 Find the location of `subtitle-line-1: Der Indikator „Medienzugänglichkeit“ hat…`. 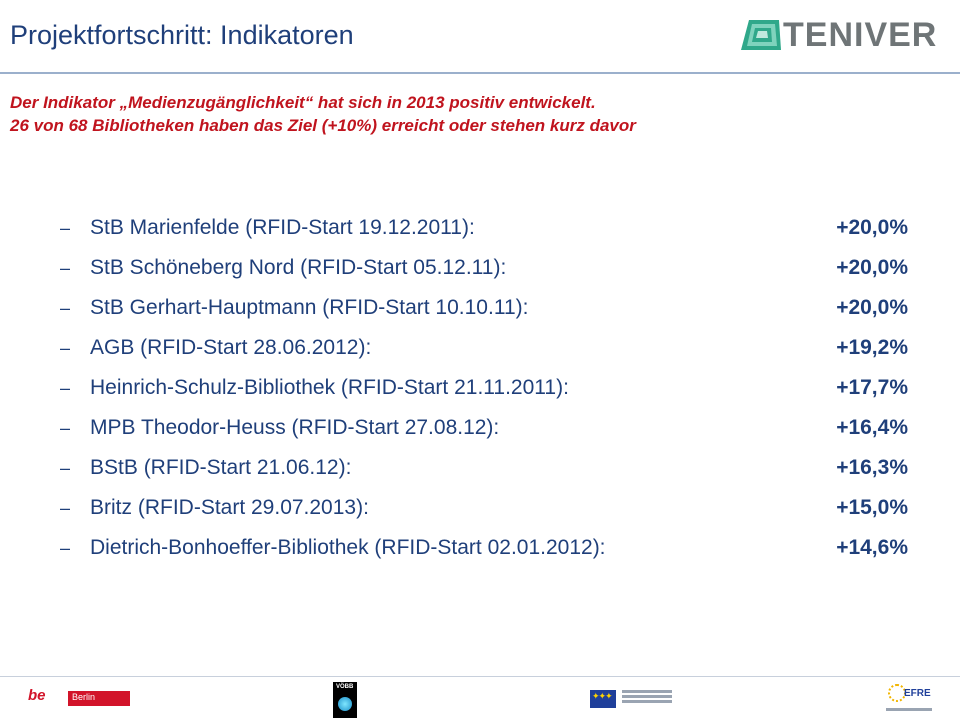

subtitle-line-1: Der Indikator „Medienzugänglichkeit“ hat… is located at coordinates (303, 102).